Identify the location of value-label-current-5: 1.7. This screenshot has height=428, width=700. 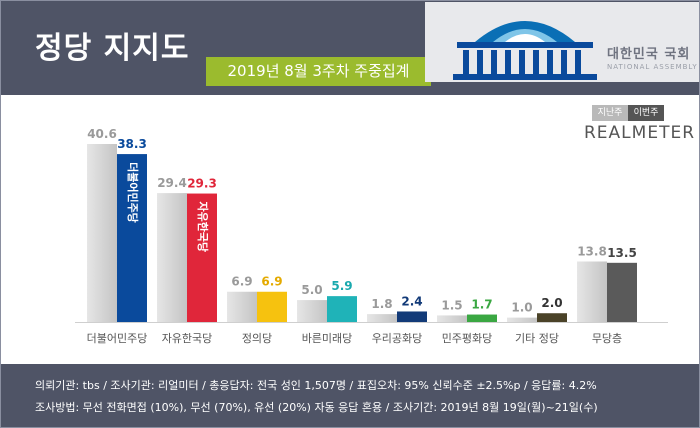
(481, 305).